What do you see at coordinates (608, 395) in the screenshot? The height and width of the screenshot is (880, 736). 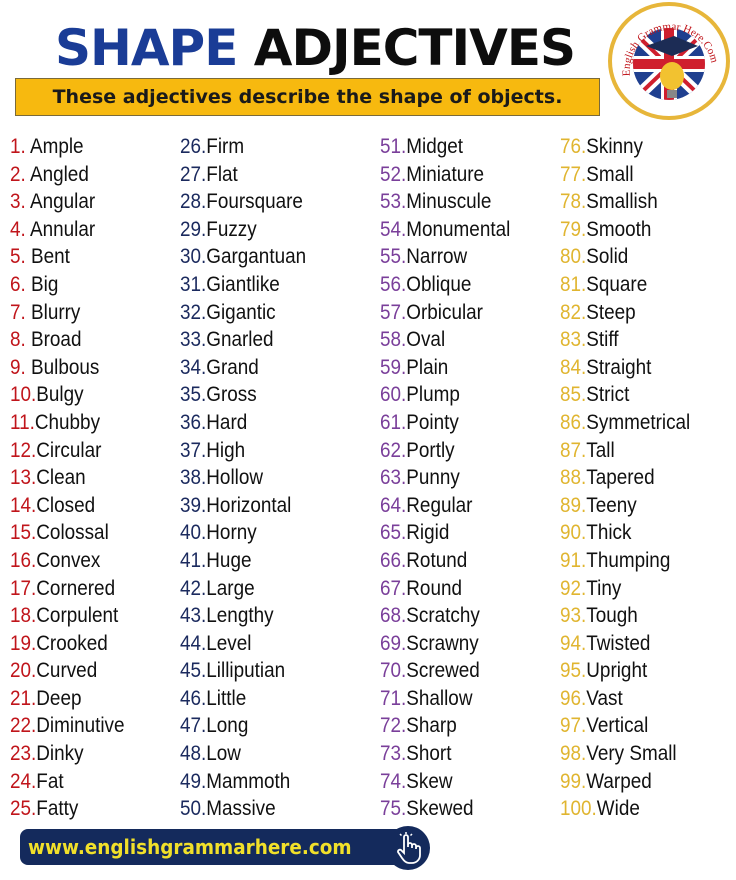 I see `item-word: Strict` at bounding box center [608, 395].